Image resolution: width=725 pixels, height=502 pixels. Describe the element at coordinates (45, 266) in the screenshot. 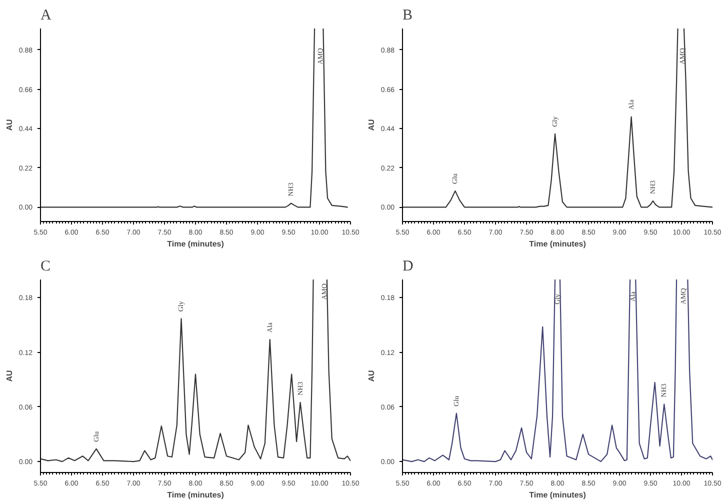

I see `chart-title: C` at that location.